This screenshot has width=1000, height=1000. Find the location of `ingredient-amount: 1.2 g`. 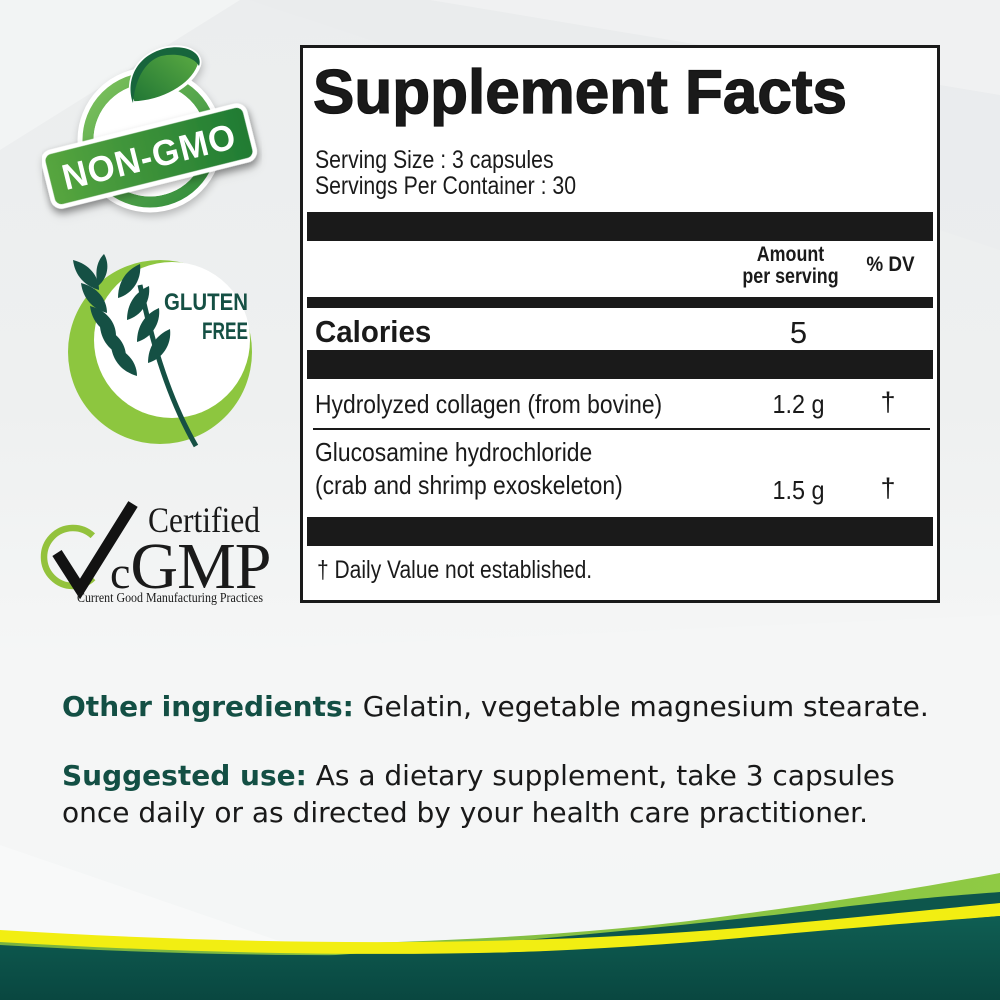

ingredient-amount: 1.2 g is located at coordinates (798, 404).